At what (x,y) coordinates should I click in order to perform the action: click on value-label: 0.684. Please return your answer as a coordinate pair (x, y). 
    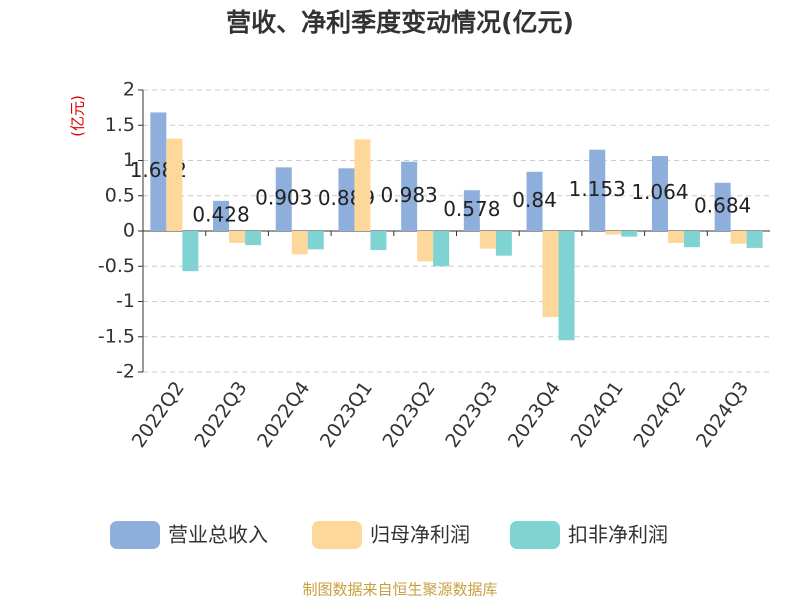
    Looking at the image, I should click on (722, 205).